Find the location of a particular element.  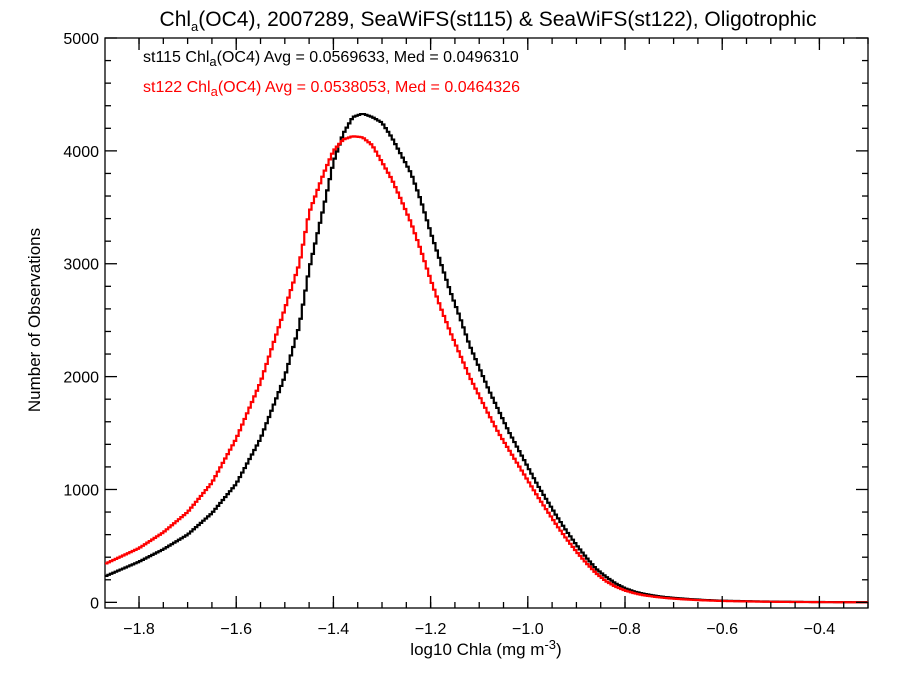

legend-st115-stats: (OC4) Avg = 0.0569633, Med = 0.0496310 is located at coordinates (368, 57).